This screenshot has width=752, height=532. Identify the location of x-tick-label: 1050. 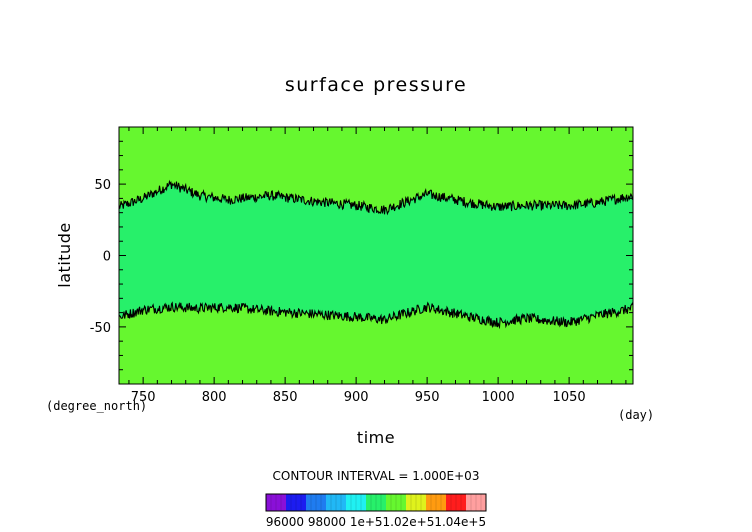
(569, 397).